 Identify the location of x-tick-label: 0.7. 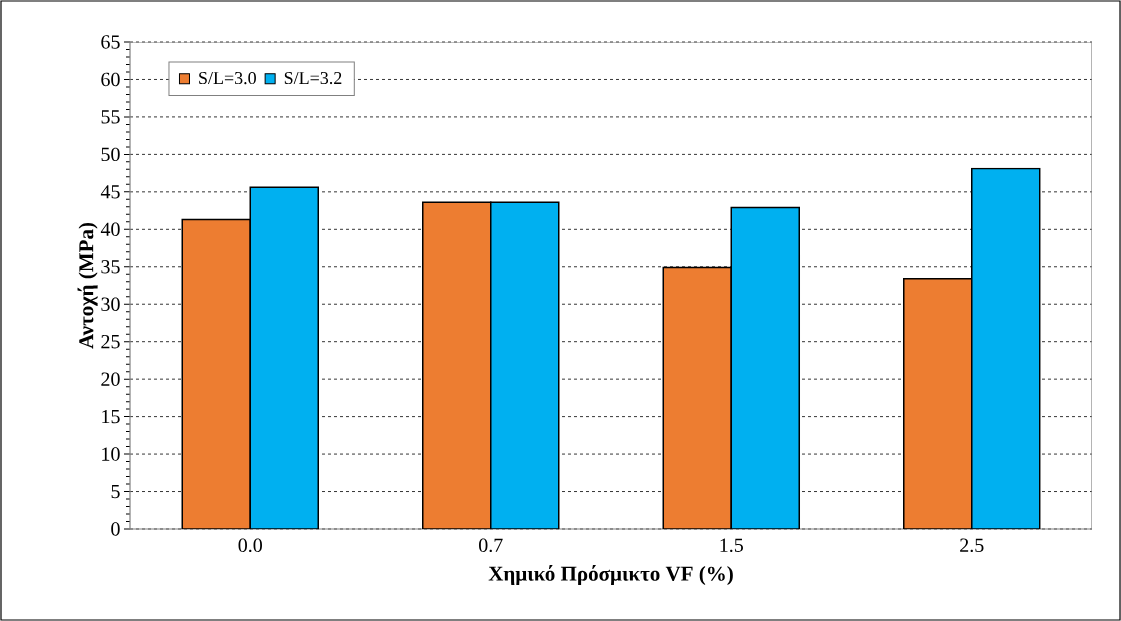
(491, 545).